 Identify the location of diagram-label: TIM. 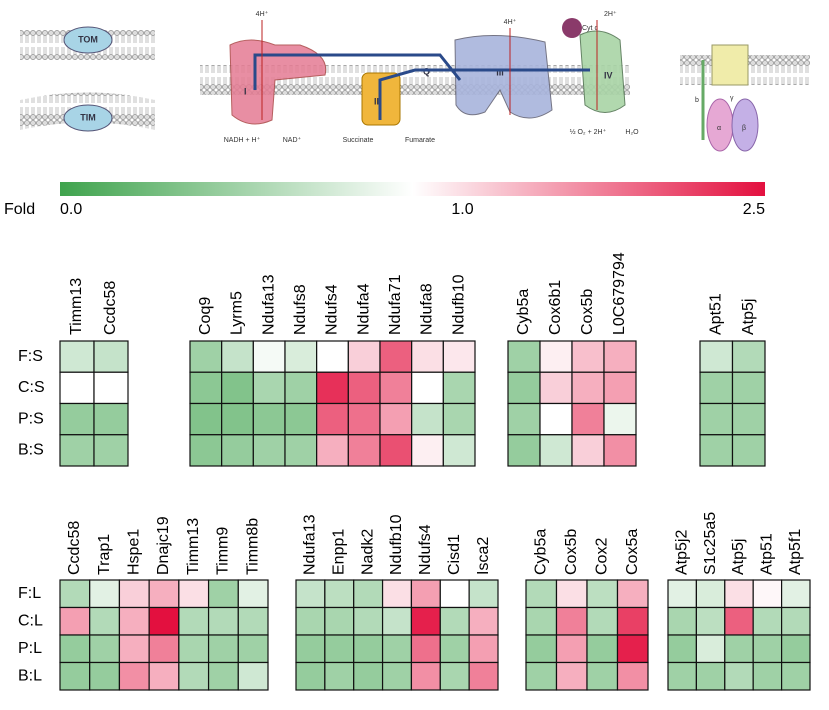
(88, 117).